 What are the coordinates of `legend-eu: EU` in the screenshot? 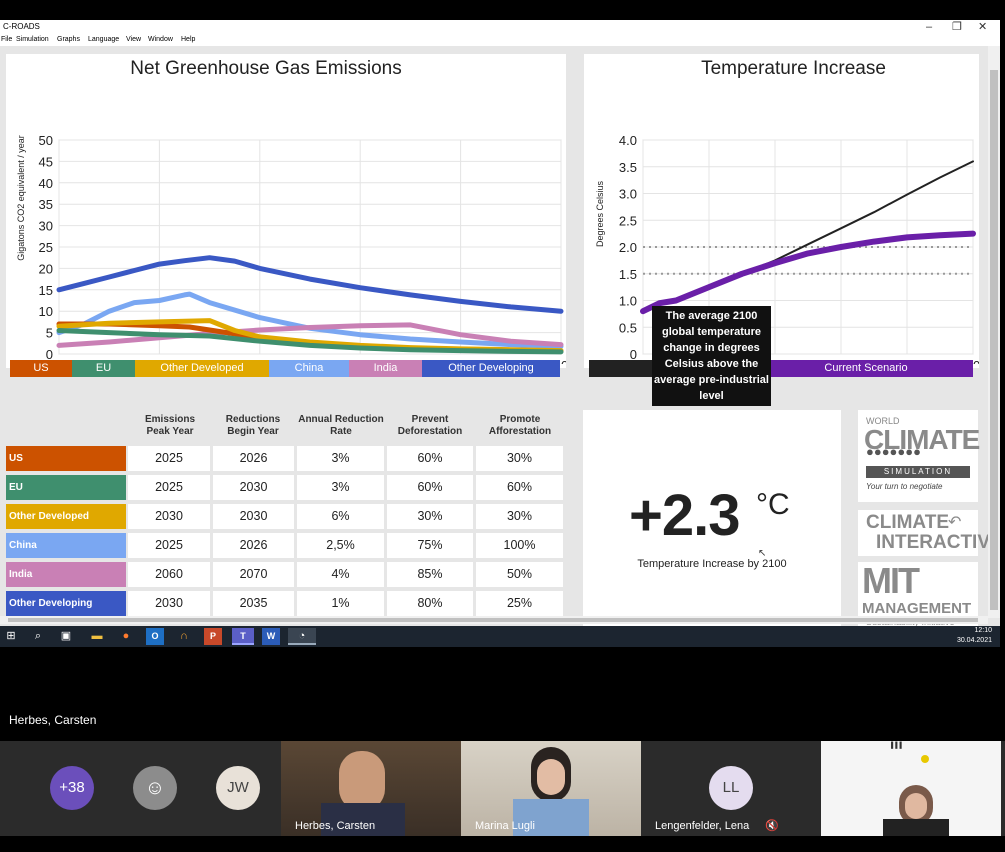 It's located at (103, 368).